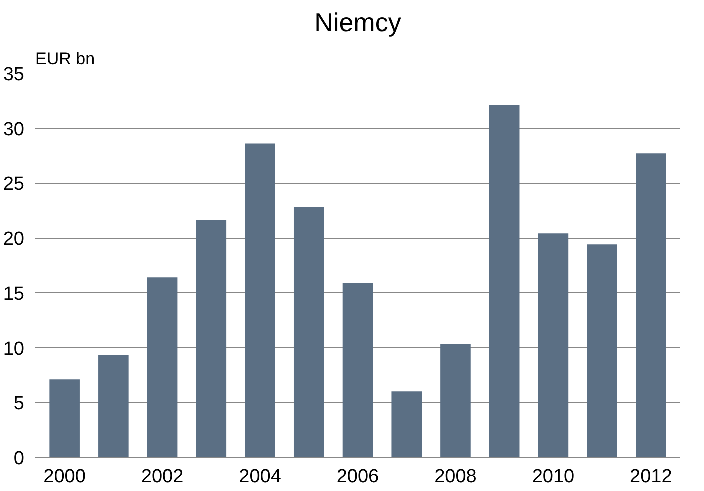 The image size is (704, 491). What do you see at coordinates (14, 239) in the screenshot?
I see `y-tick-label: 20` at bounding box center [14, 239].